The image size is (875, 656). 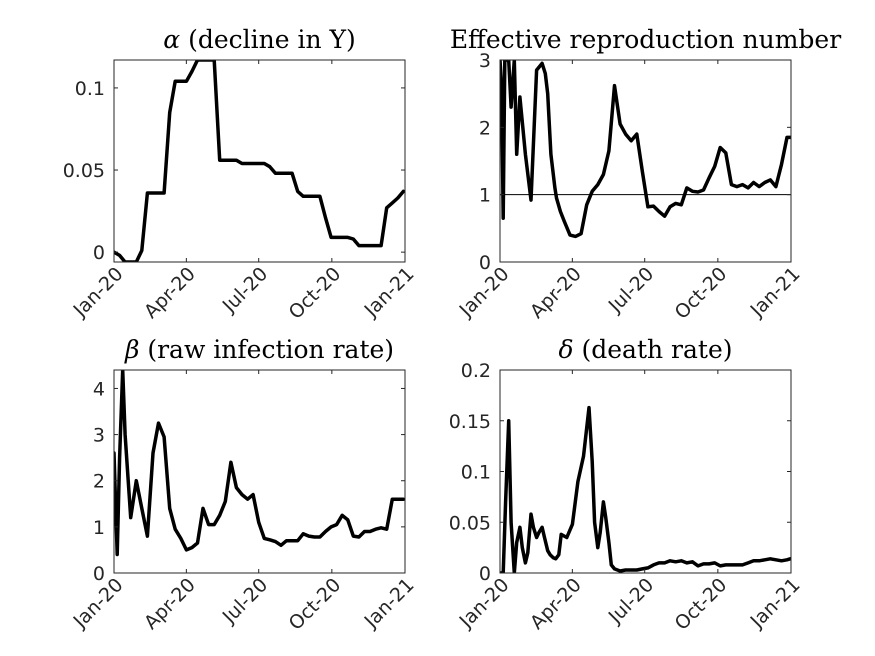 I want to click on subplot-title: β (raw infection rate), so click(x=259, y=349).